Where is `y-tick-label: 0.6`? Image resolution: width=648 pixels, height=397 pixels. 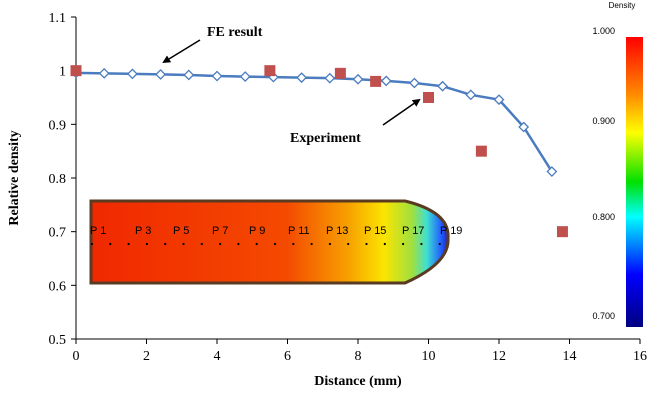 y-tick-label: 0.6 is located at coordinates (58, 286).